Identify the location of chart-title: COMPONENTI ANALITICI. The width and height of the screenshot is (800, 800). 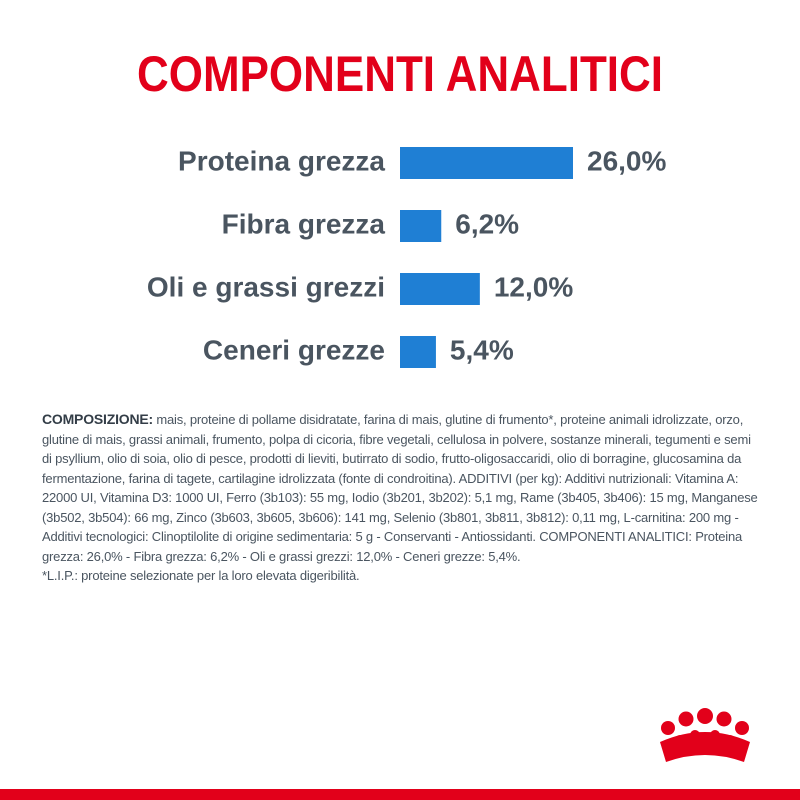
(400, 74).